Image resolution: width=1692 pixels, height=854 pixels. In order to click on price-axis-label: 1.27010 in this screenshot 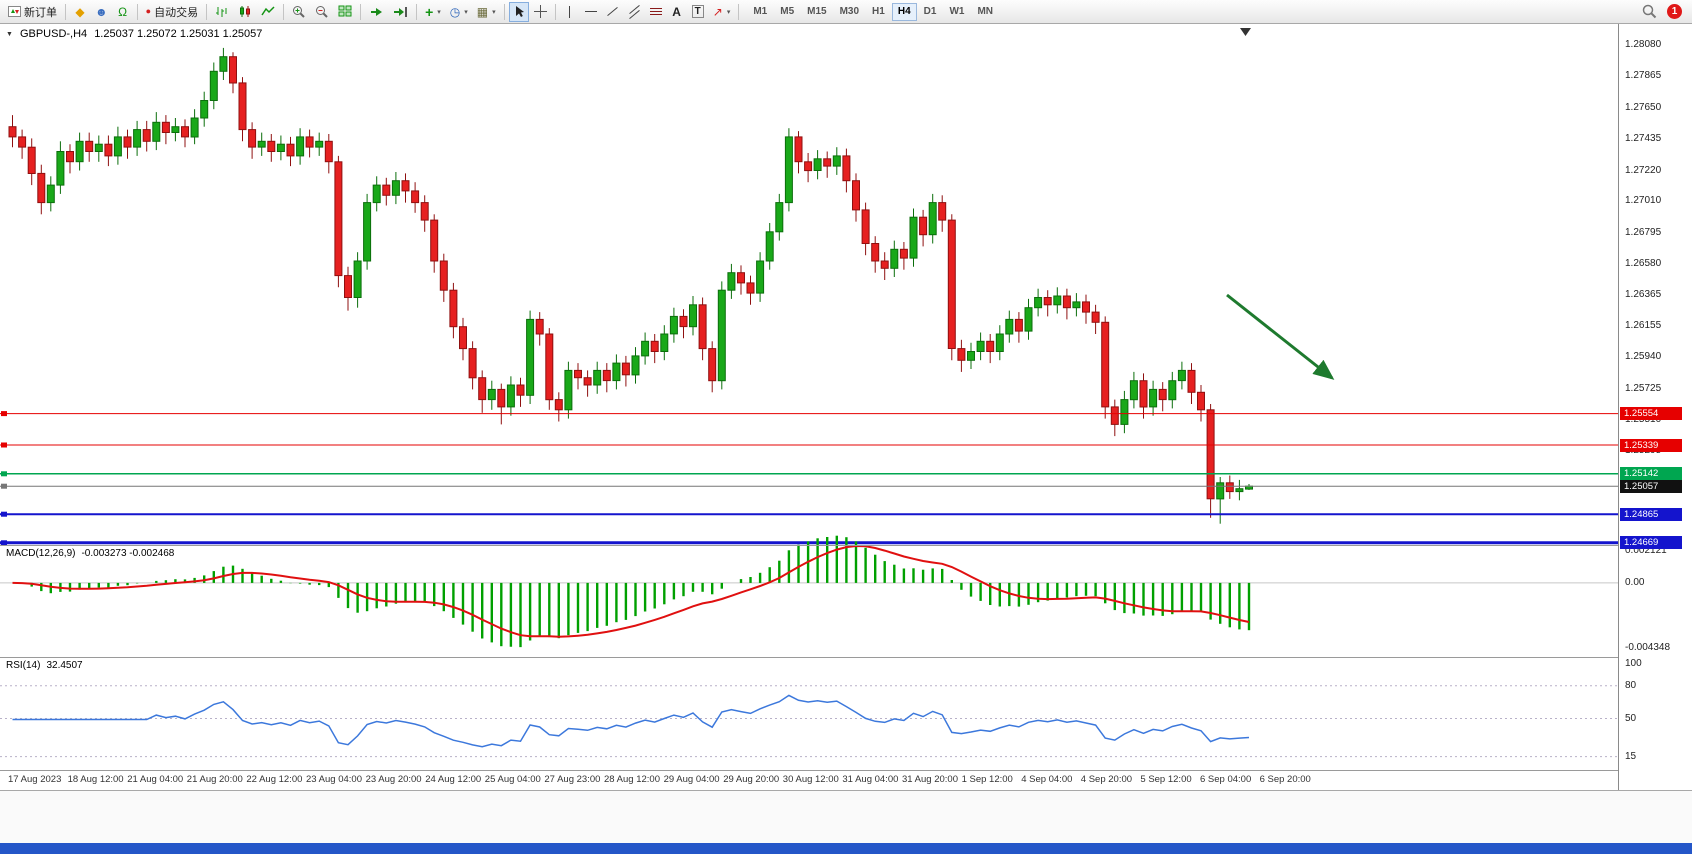, I will do `click(1643, 201)`.